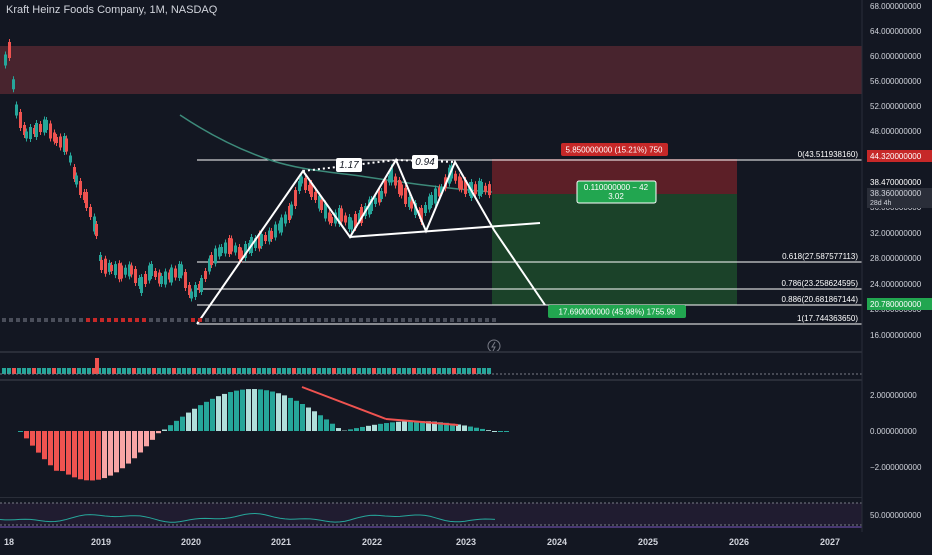 The image size is (932, 555). What do you see at coordinates (614, 249) in the screenshot?
I see `target-zone` at bounding box center [614, 249].